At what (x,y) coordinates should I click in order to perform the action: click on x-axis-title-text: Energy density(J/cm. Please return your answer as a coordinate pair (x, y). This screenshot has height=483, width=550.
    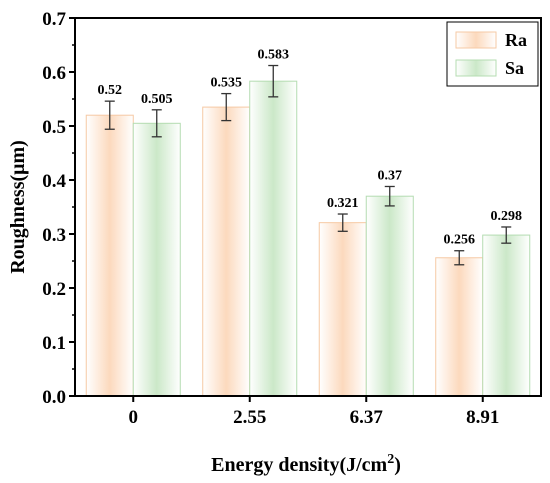
    Looking at the image, I should click on (299, 465).